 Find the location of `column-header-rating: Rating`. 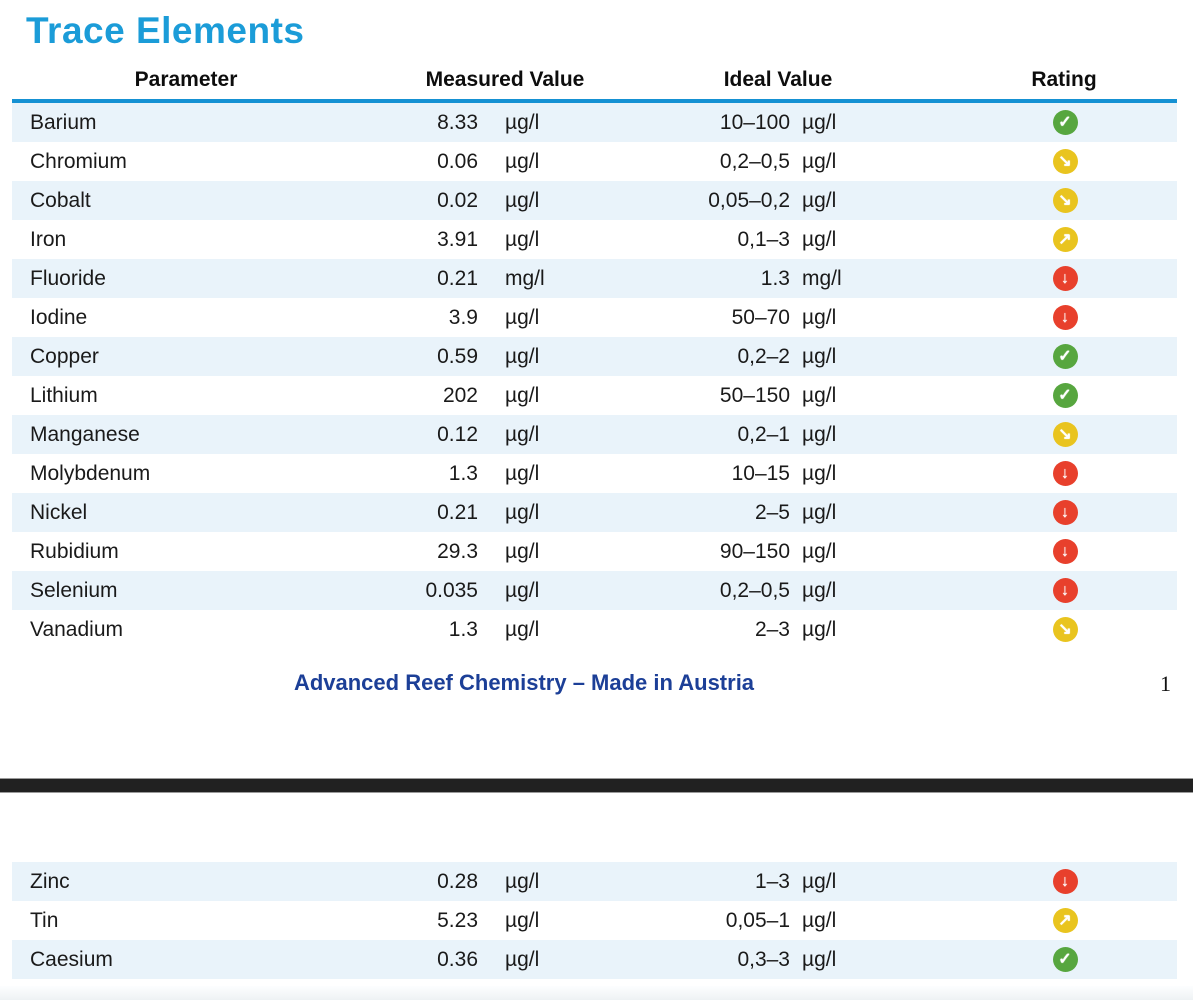

column-header-rating: Rating is located at coordinates (1064, 79).